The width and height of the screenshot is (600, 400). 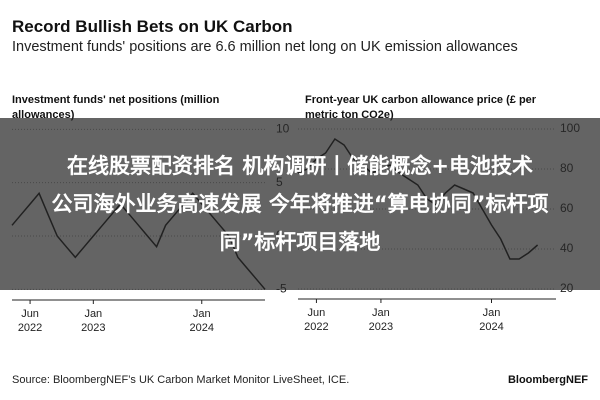 I want to click on title: Record Bullish Bets on UK Carbon, so click(x=152, y=26).